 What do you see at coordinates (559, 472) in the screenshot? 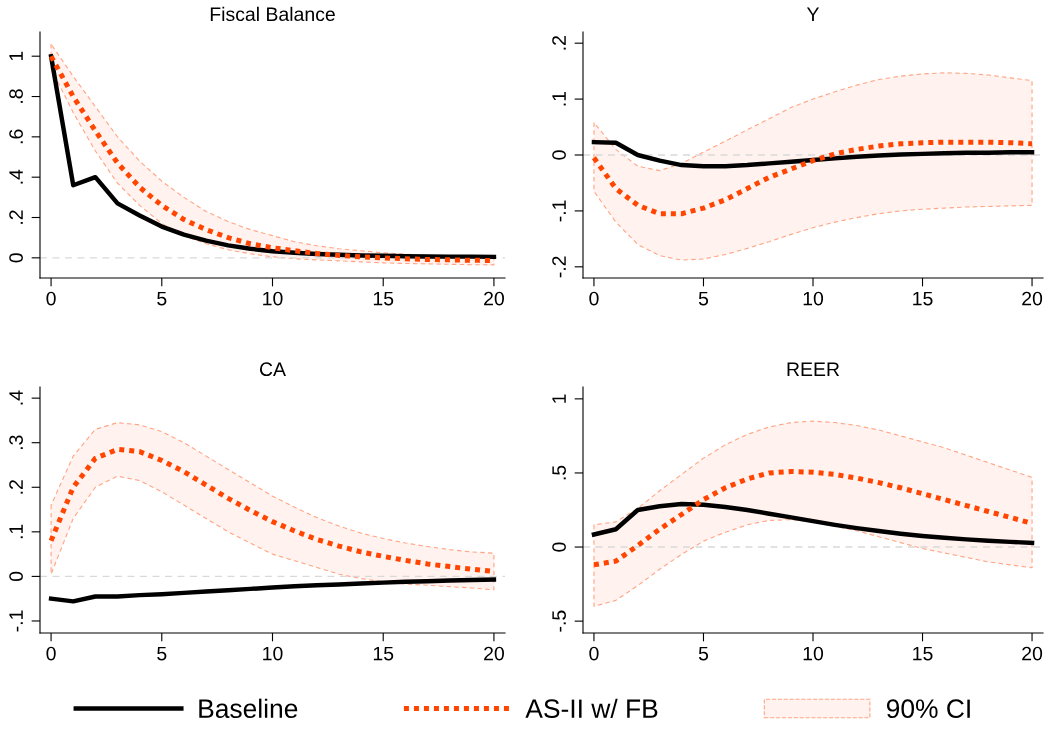
I see `y-tick-label: .5` at bounding box center [559, 472].